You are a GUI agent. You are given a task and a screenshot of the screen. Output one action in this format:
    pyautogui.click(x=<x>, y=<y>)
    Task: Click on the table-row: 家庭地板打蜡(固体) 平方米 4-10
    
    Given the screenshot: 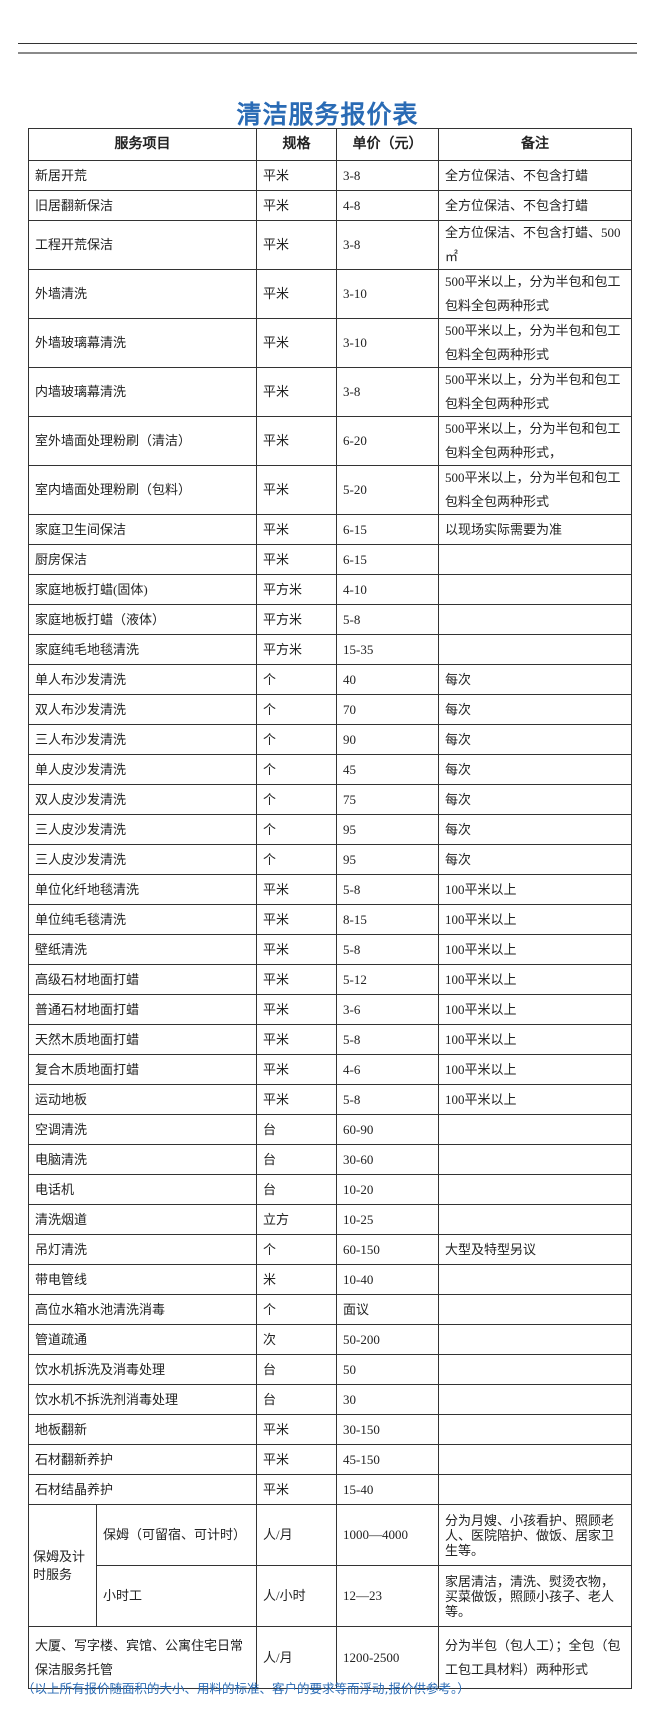 What is the action you would take?
    pyautogui.click(x=330, y=589)
    